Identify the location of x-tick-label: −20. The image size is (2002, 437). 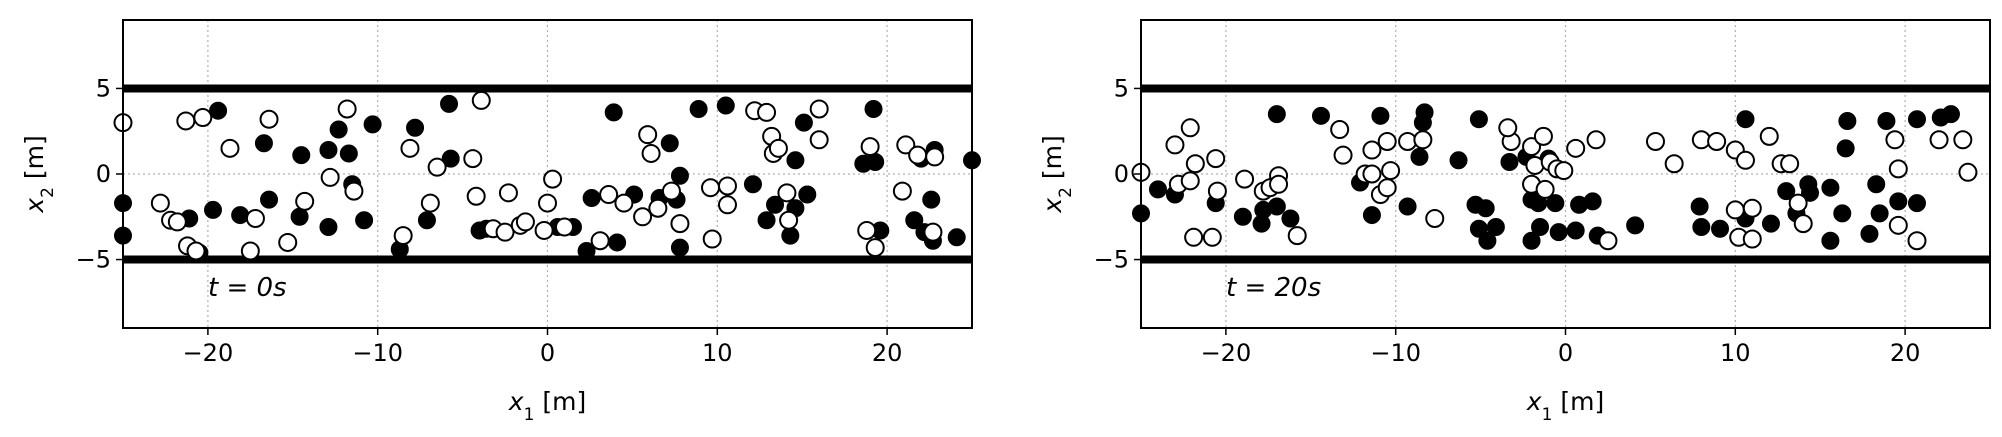
(208, 353).